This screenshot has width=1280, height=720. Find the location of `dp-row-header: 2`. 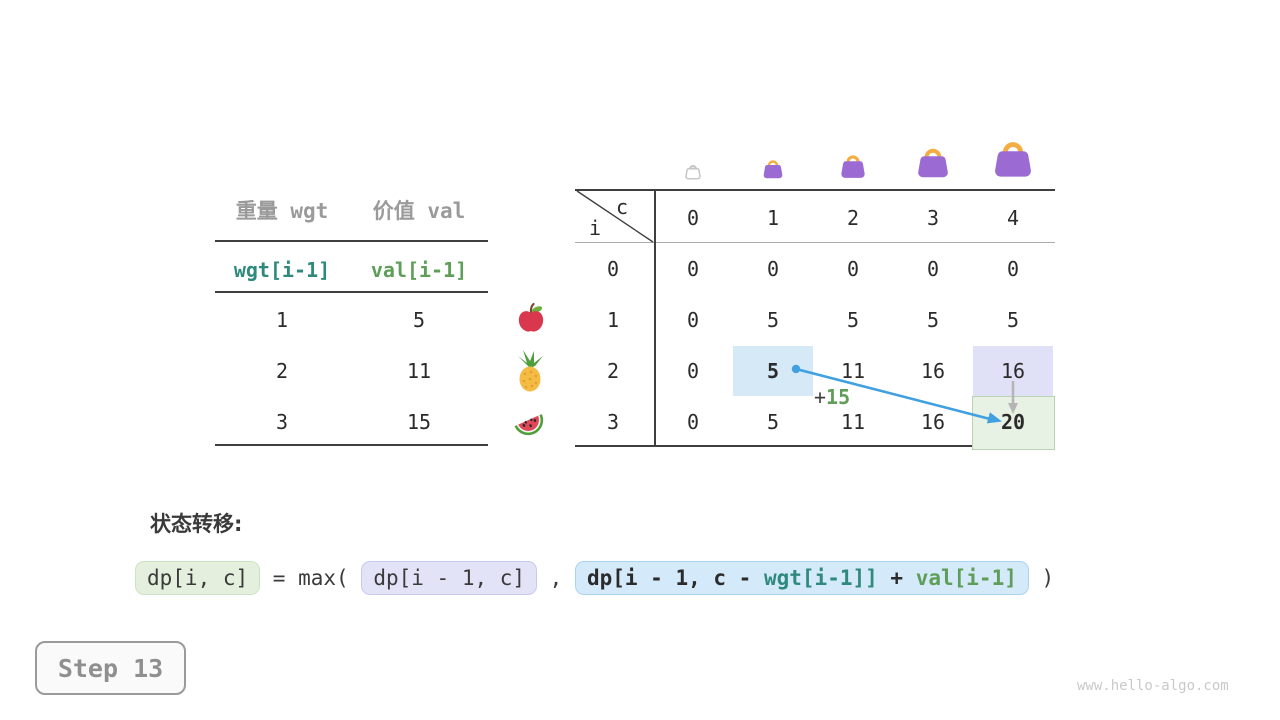

dp-row-header: 2 is located at coordinates (613, 371).